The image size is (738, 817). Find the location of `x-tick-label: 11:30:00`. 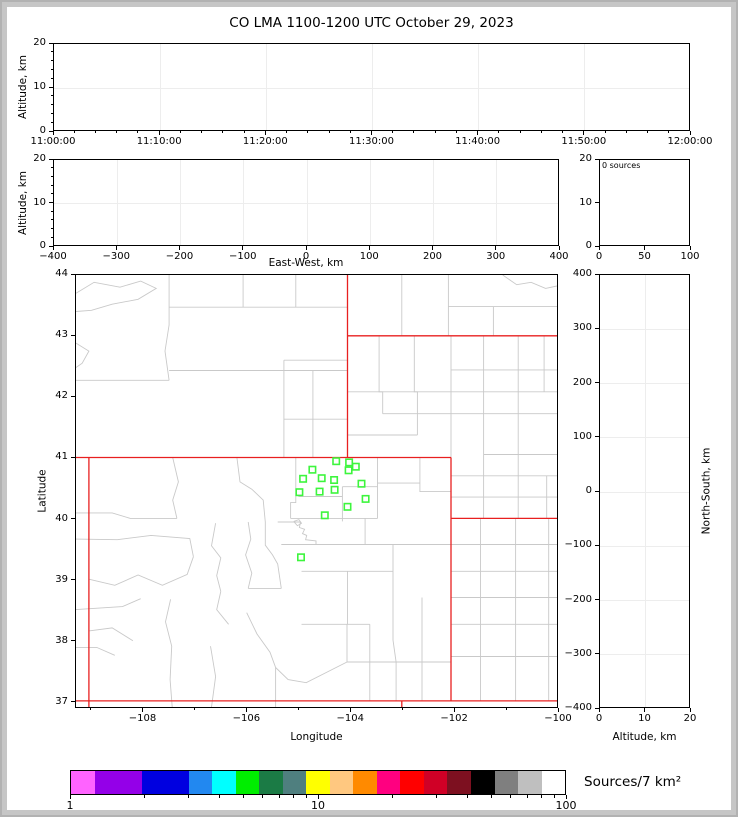

x-tick-label: 11:30:00 is located at coordinates (371, 141).